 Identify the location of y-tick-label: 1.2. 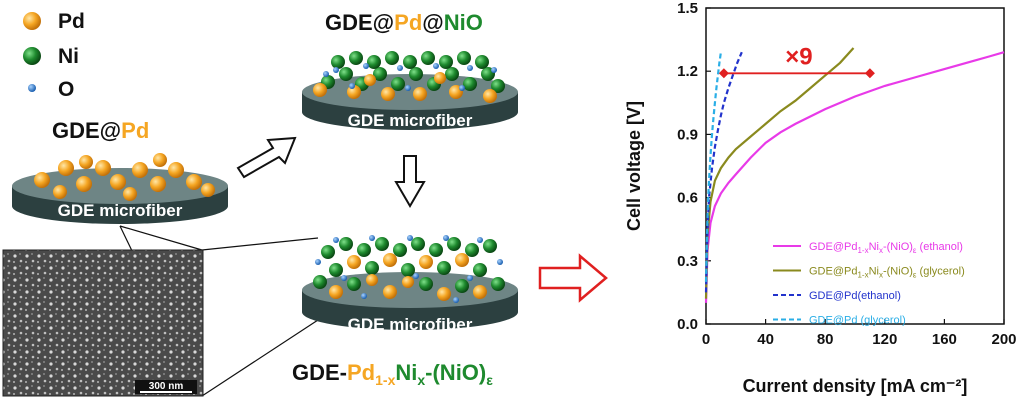
(687, 71).